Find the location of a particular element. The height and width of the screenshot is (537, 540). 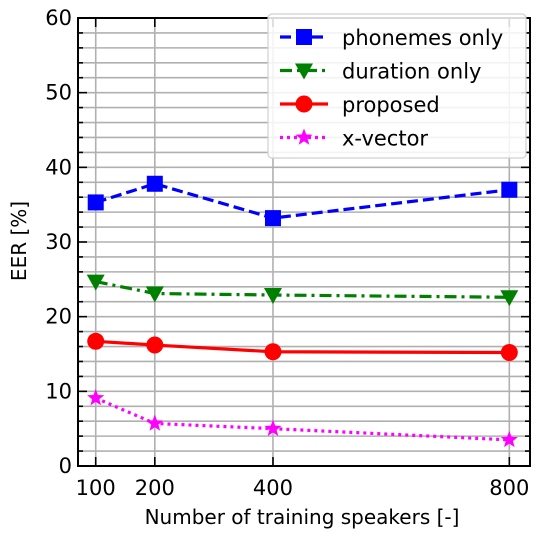

y-axis-label: EER [%] is located at coordinates (19, 241).